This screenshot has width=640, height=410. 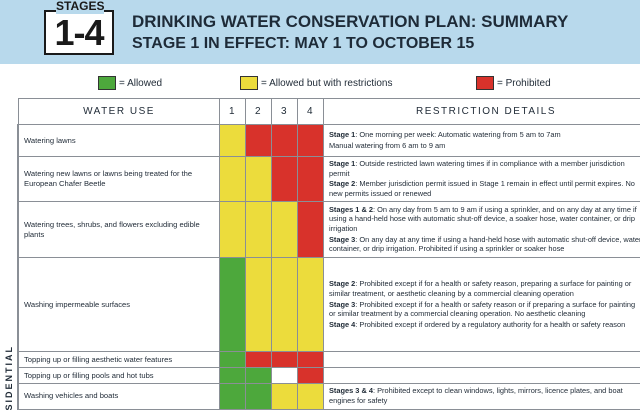 I want to click on header-stage-2: 2, so click(x=258, y=111).